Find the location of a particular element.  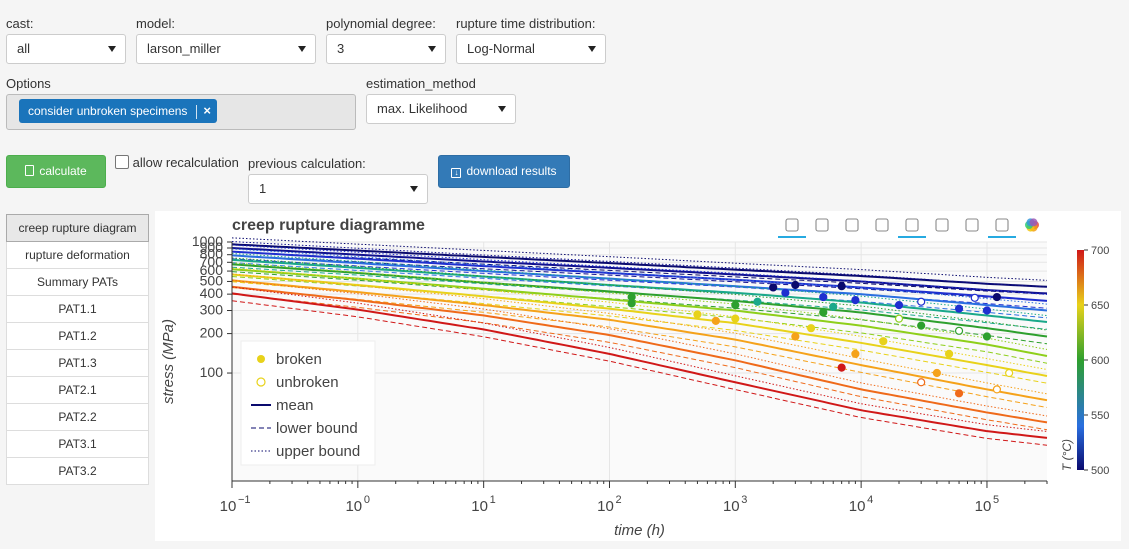

plot-toolbar is located at coordinates (908, 228).